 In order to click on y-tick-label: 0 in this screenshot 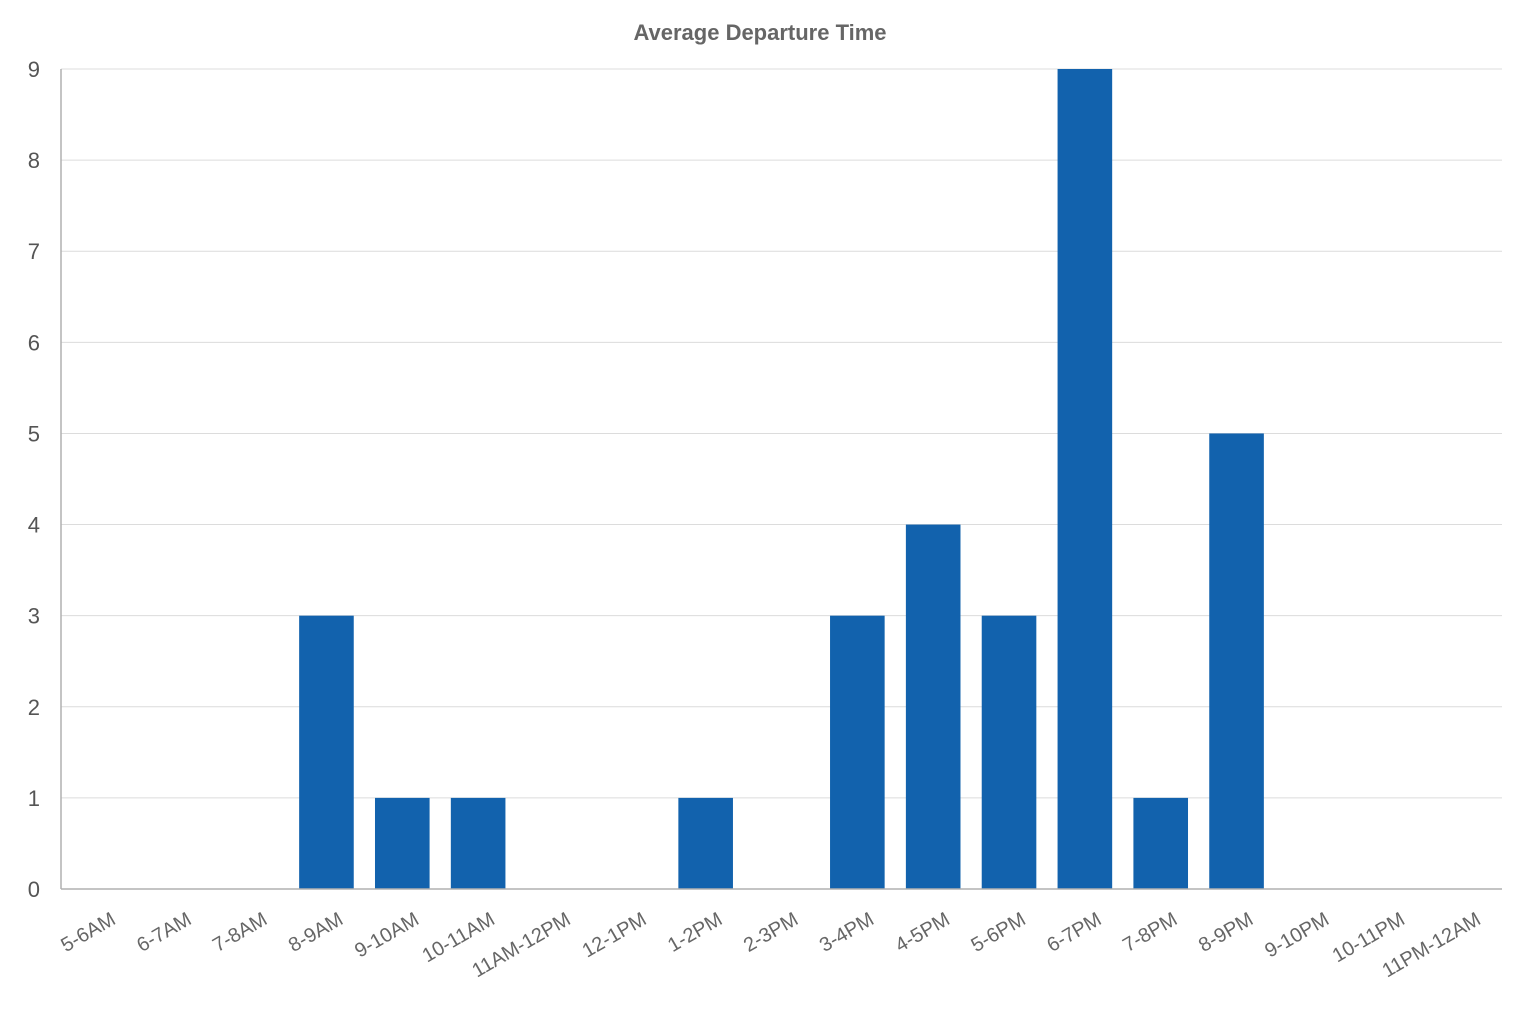, I will do `click(34, 889)`.